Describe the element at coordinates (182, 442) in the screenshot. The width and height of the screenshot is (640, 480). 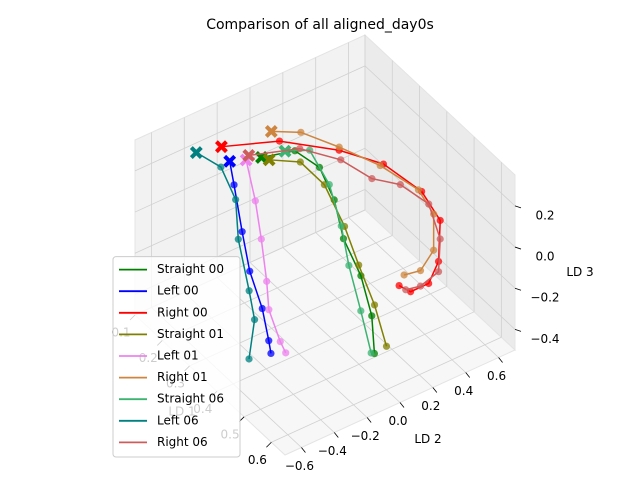
I see `legend-label: Right 06` at that location.